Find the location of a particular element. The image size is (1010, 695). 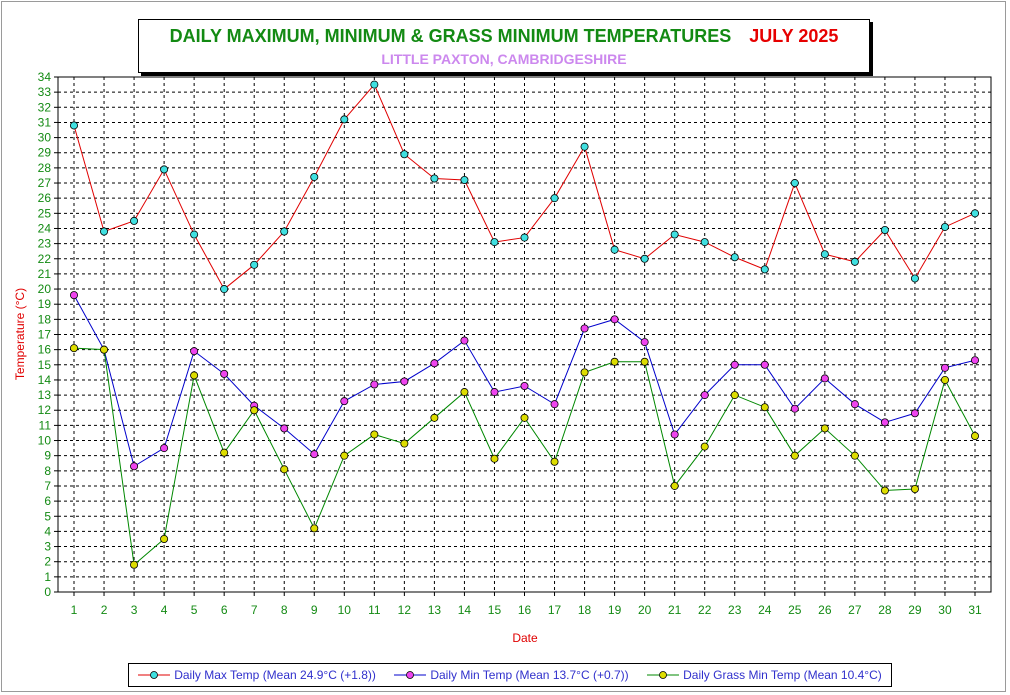

y-tick-label: 20 is located at coordinates (45, 289).